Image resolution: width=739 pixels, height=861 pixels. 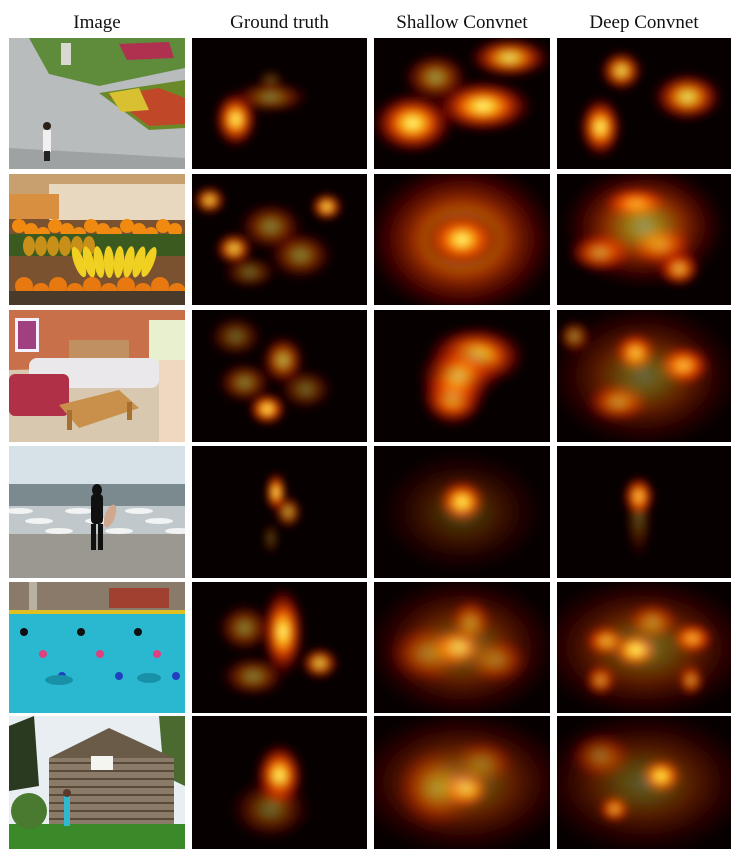 I want to click on column-header-shallow-convnet: Shallow Convnet, so click(x=462, y=23).